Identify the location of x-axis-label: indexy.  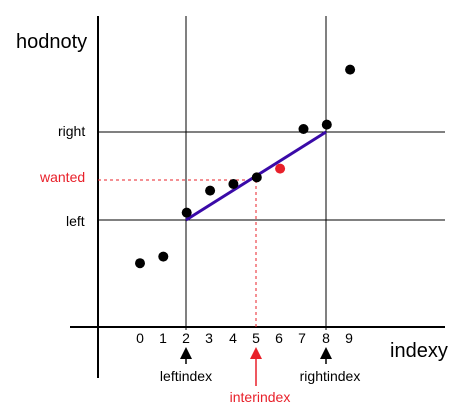
(419, 351).